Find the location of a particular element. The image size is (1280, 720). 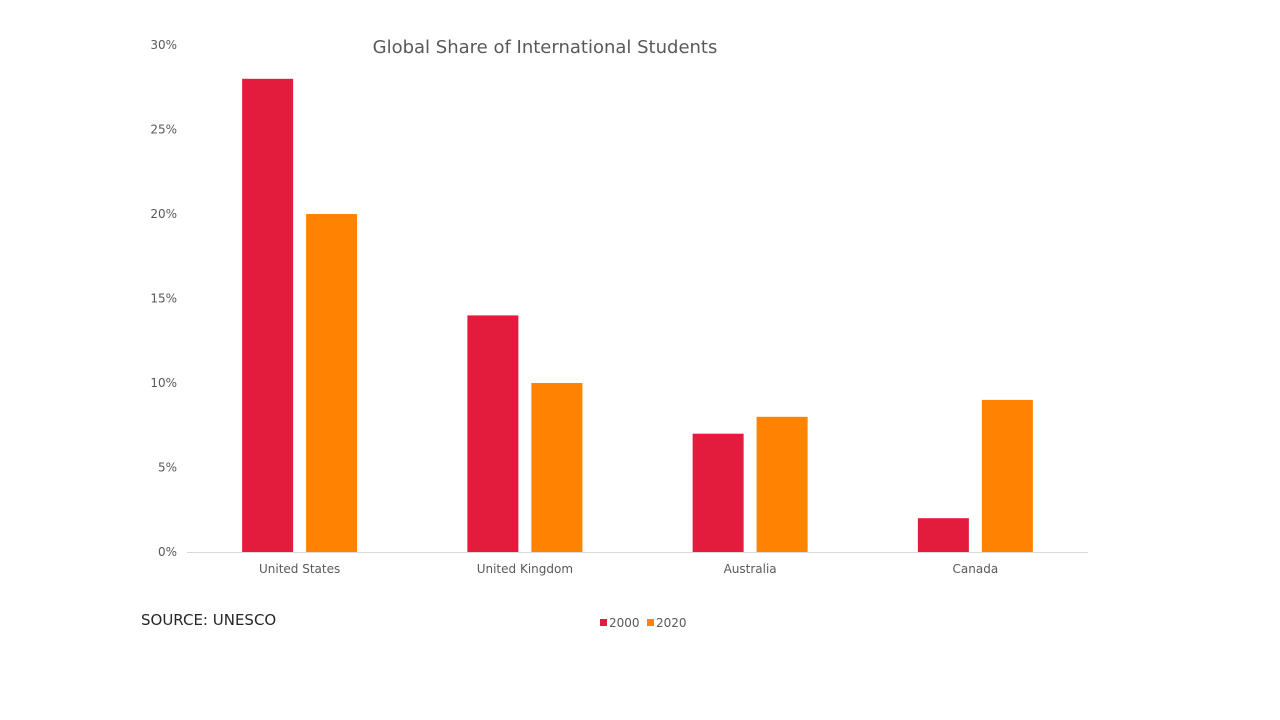

bar-2000-united-kingdom is located at coordinates (493, 433).